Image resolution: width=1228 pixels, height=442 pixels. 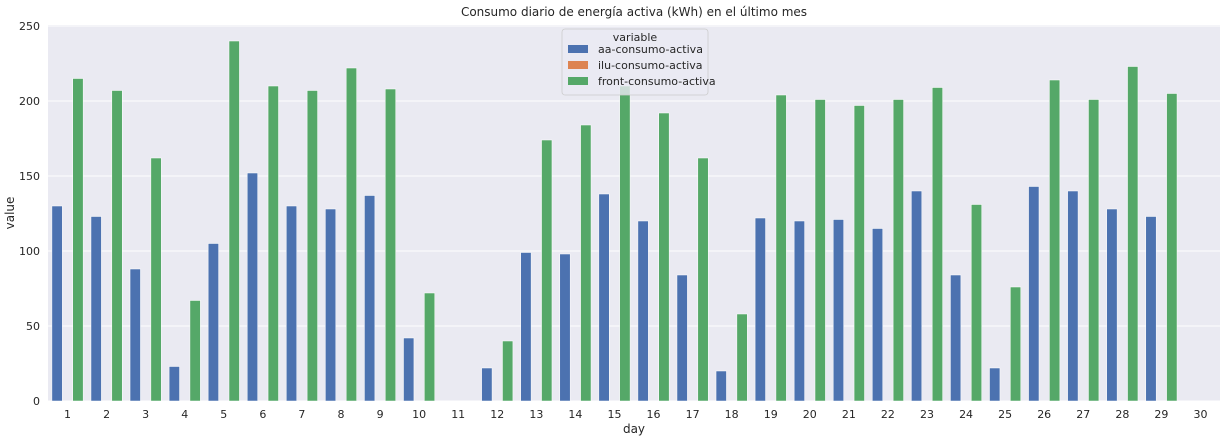 What do you see at coordinates (223, 414) in the screenshot?
I see `x-tick-label: 5` at bounding box center [223, 414].